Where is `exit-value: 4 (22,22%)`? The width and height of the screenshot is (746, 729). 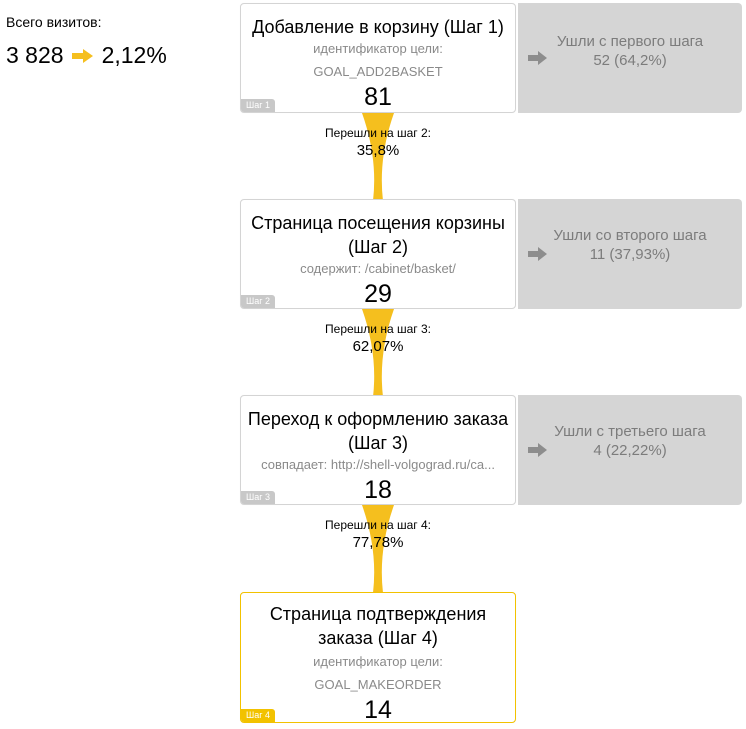
exit-value: 4 (22,22%) is located at coordinates (630, 450).